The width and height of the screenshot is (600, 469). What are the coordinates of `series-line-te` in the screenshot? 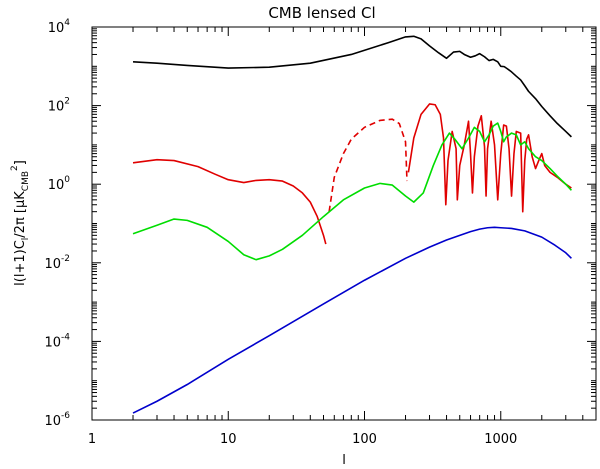 It's located at (229, 201).